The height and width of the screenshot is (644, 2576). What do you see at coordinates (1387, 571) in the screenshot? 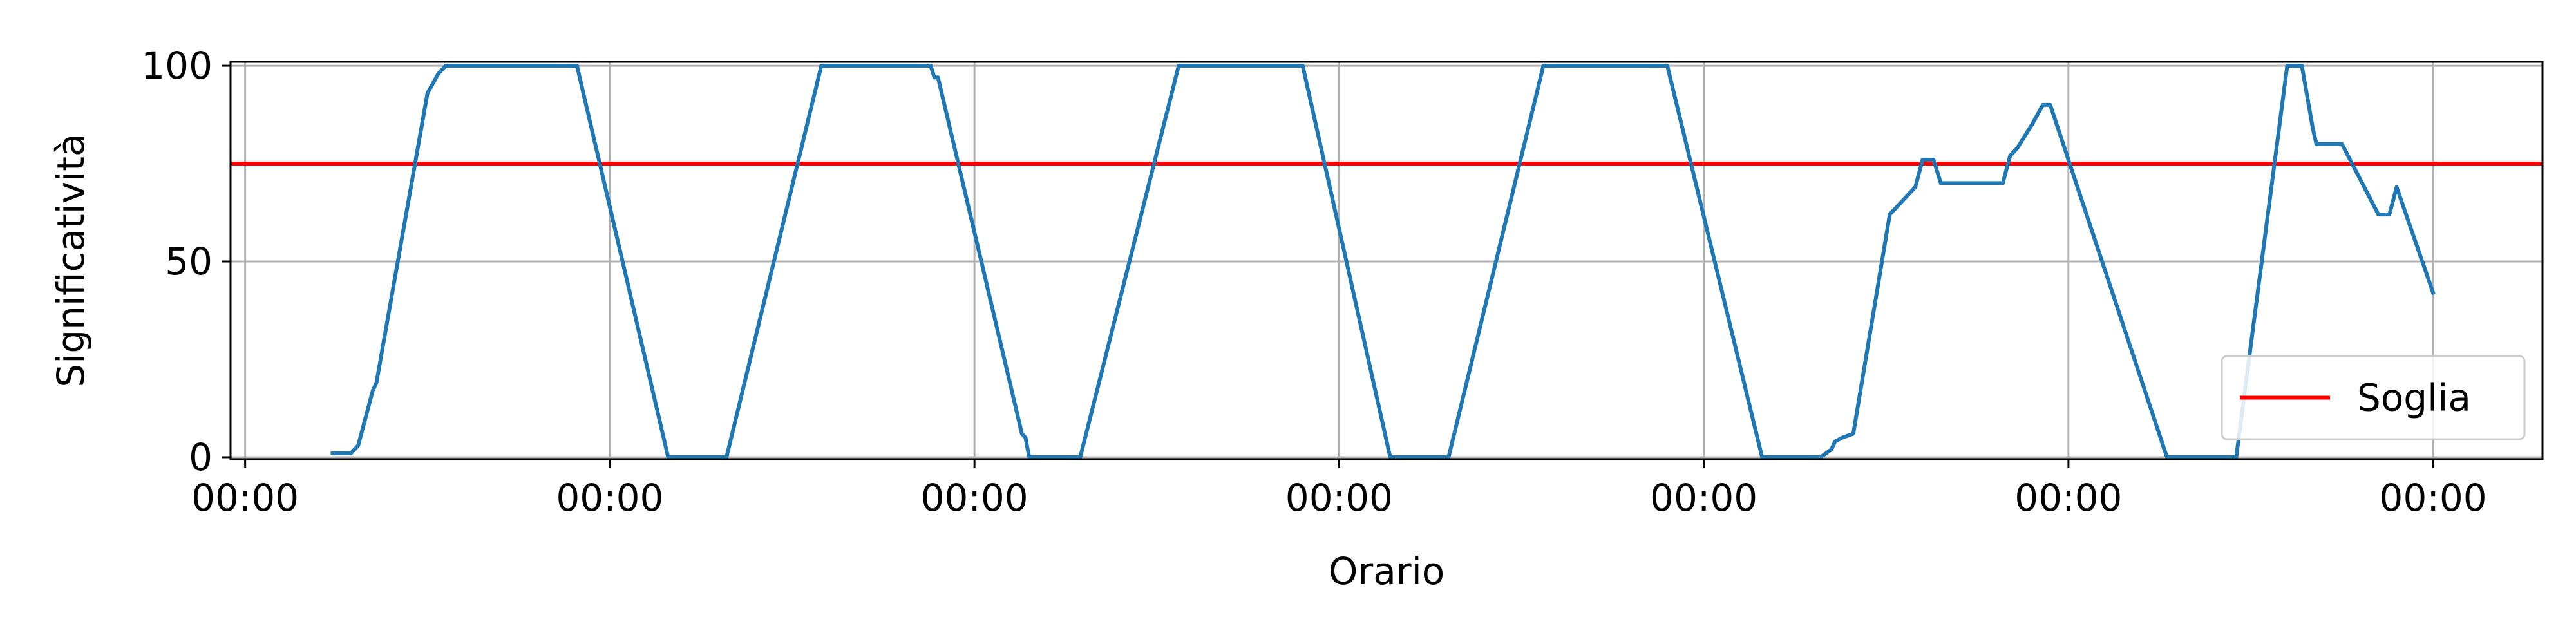
I see `x-axis-label: Orario` at bounding box center [1387, 571].